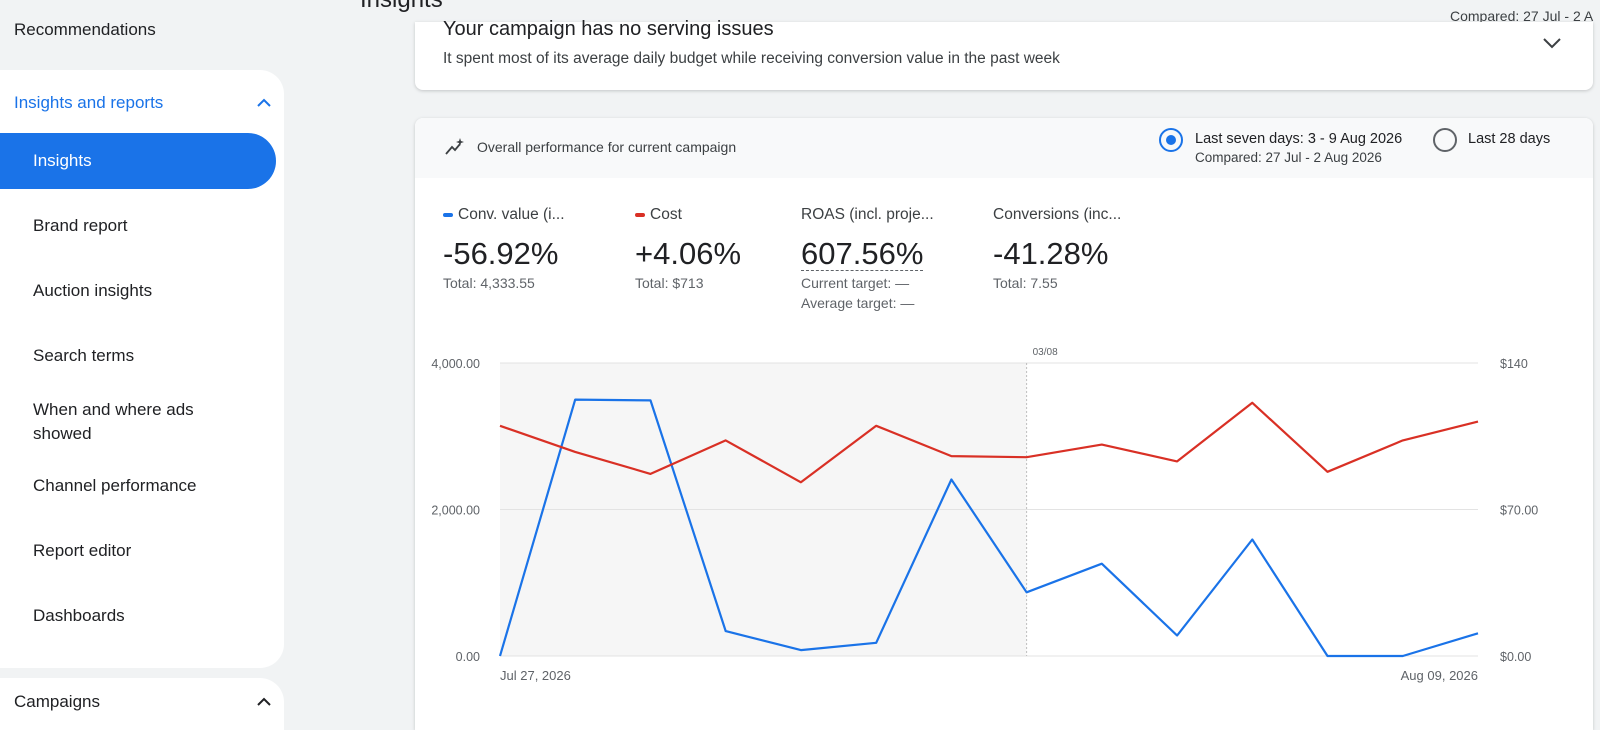 This screenshot has height=730, width=1600. I want to click on trend-sparkle-icon, so click(454, 149).